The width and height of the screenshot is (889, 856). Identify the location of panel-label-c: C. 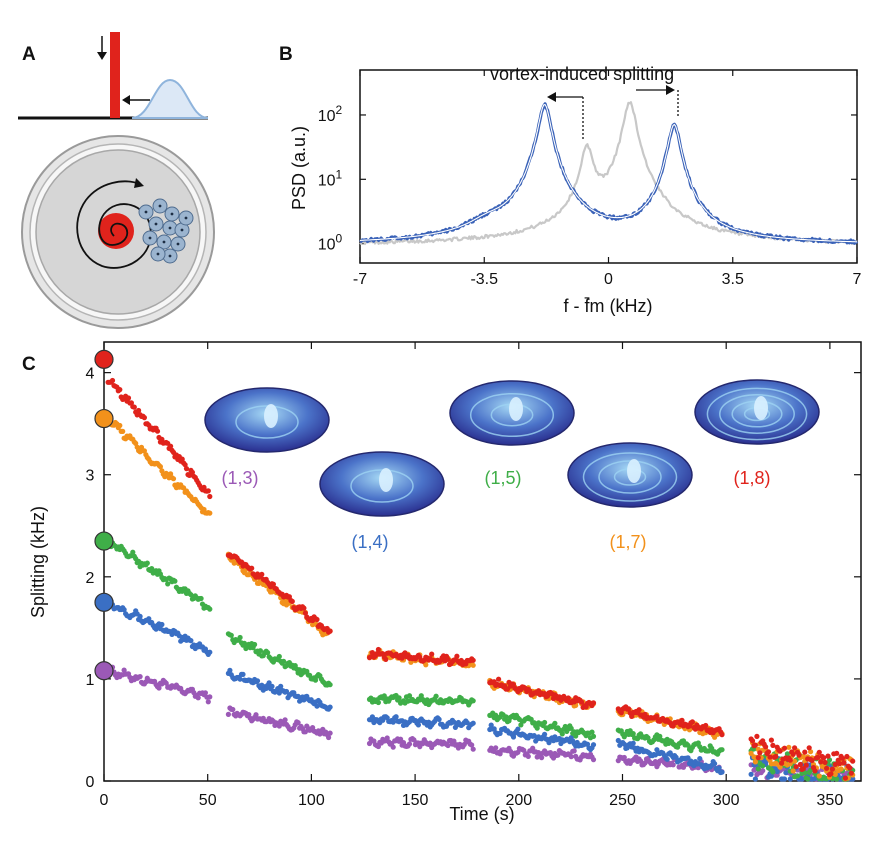
(29, 364).